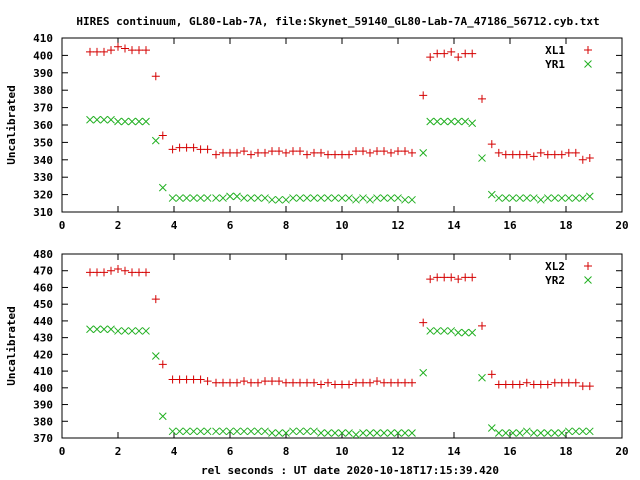 This screenshot has width=640, height=480. What do you see at coordinates (621, 451) in the screenshot?
I see `x-tick-label: 20` at bounding box center [621, 451].